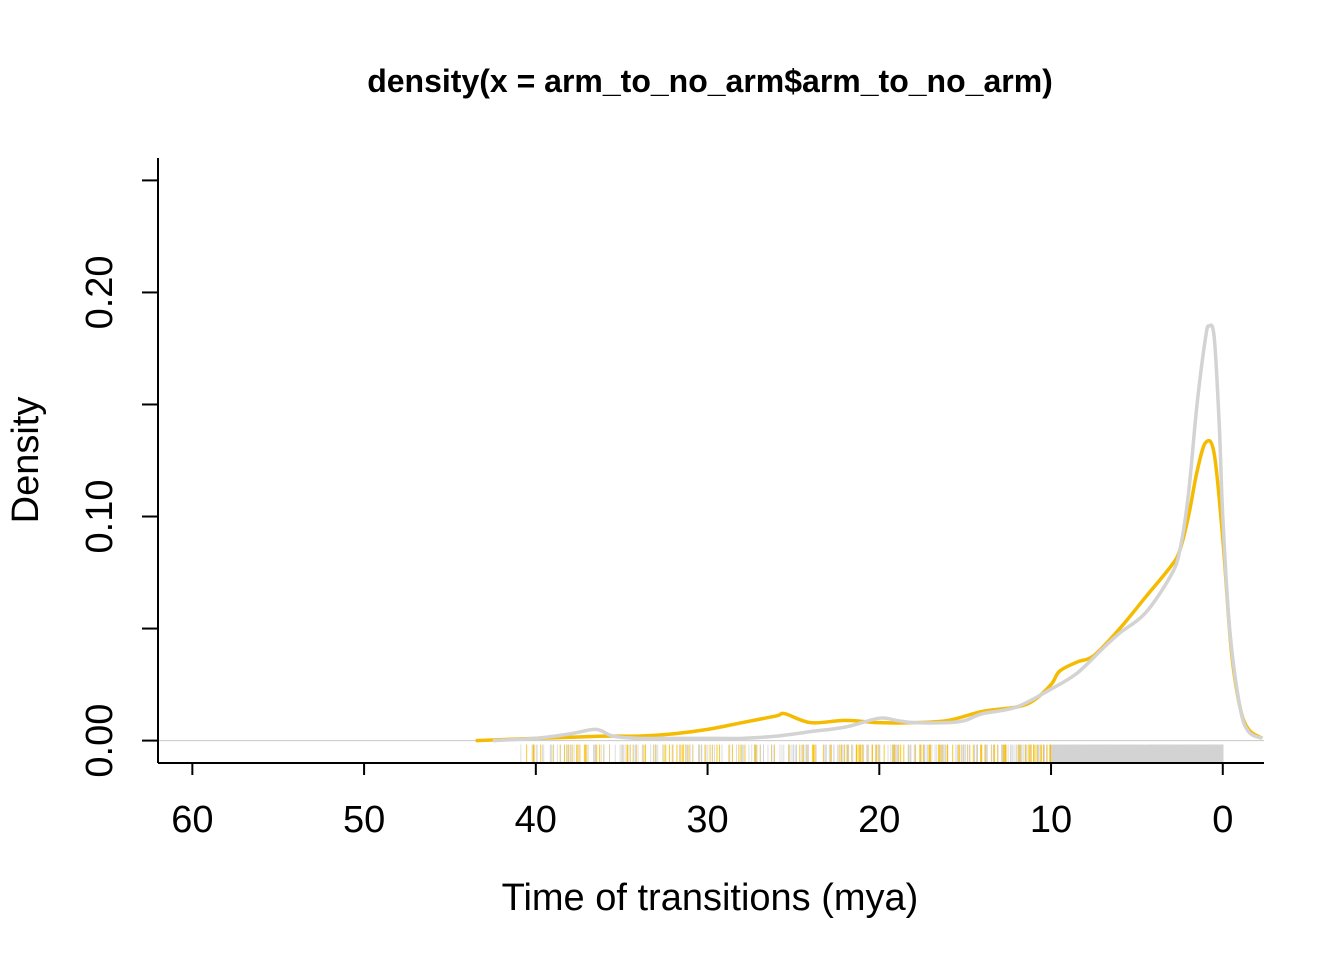  What do you see at coordinates (707, 820) in the screenshot?
I see `x-tick-label: 30` at bounding box center [707, 820].